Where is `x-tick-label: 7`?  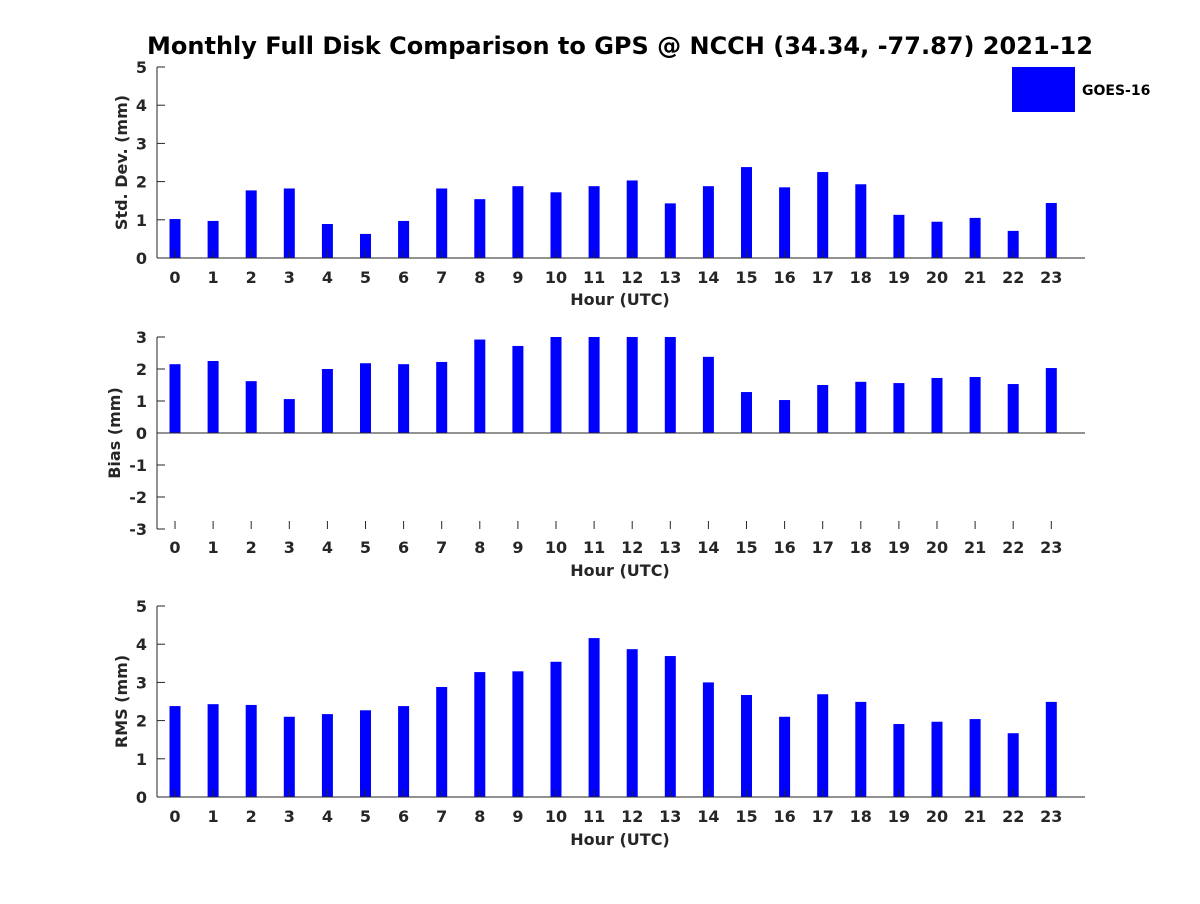 x-tick-label: 7 is located at coordinates (441, 547).